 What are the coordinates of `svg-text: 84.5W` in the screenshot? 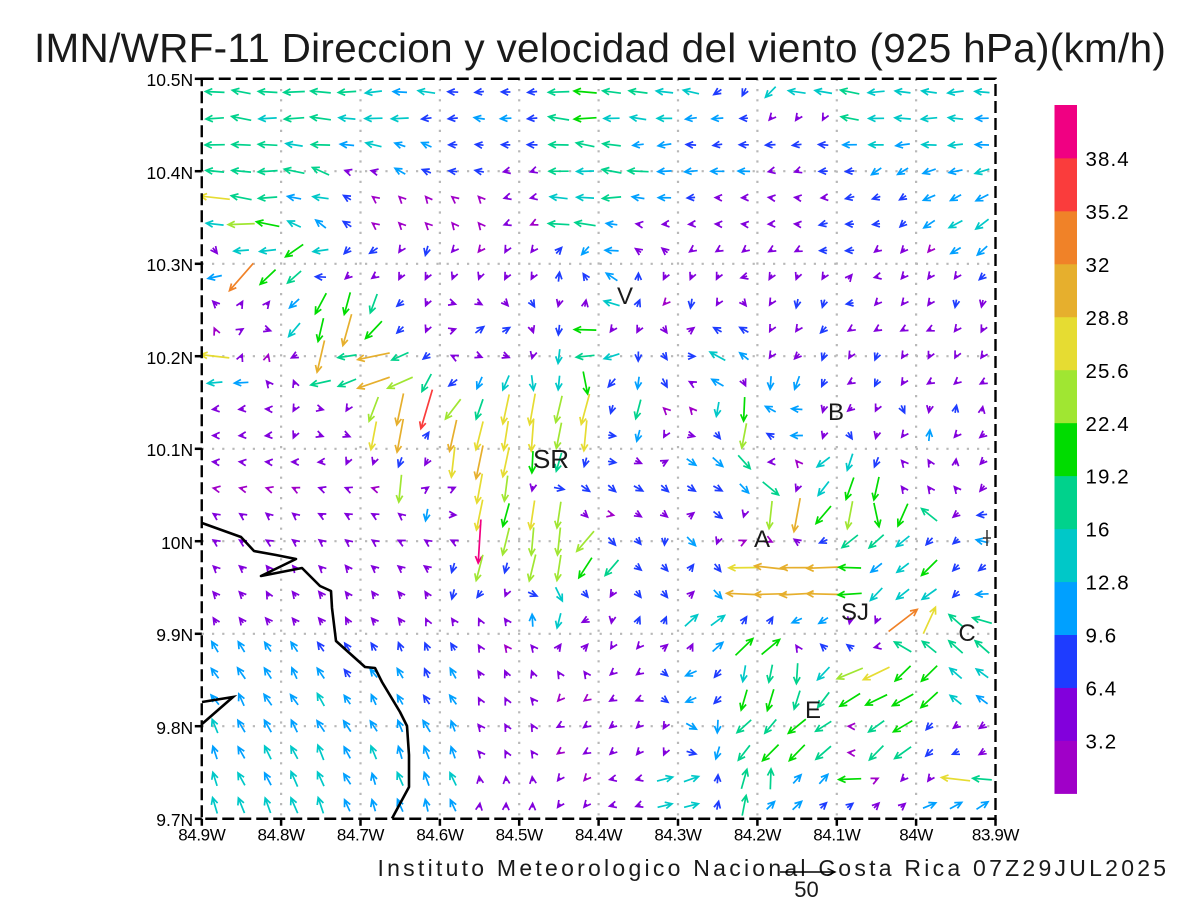 It's located at (519, 835).